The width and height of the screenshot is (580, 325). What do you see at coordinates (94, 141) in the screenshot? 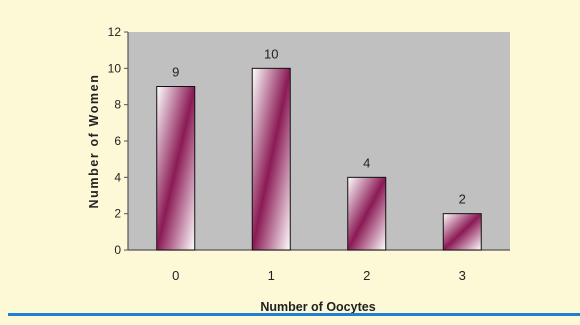
I see `y-axis-title: Number of Women` at bounding box center [94, 141].